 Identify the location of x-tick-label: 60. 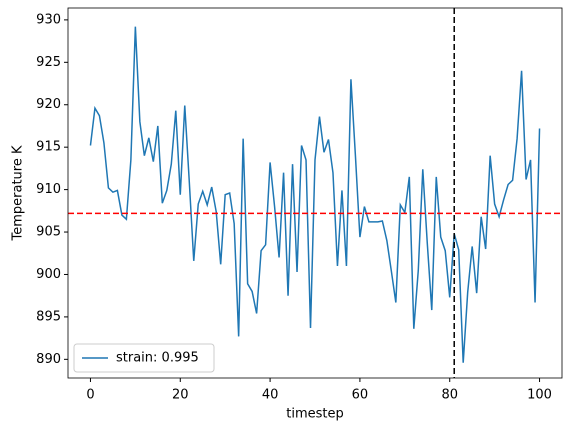
(360, 395).